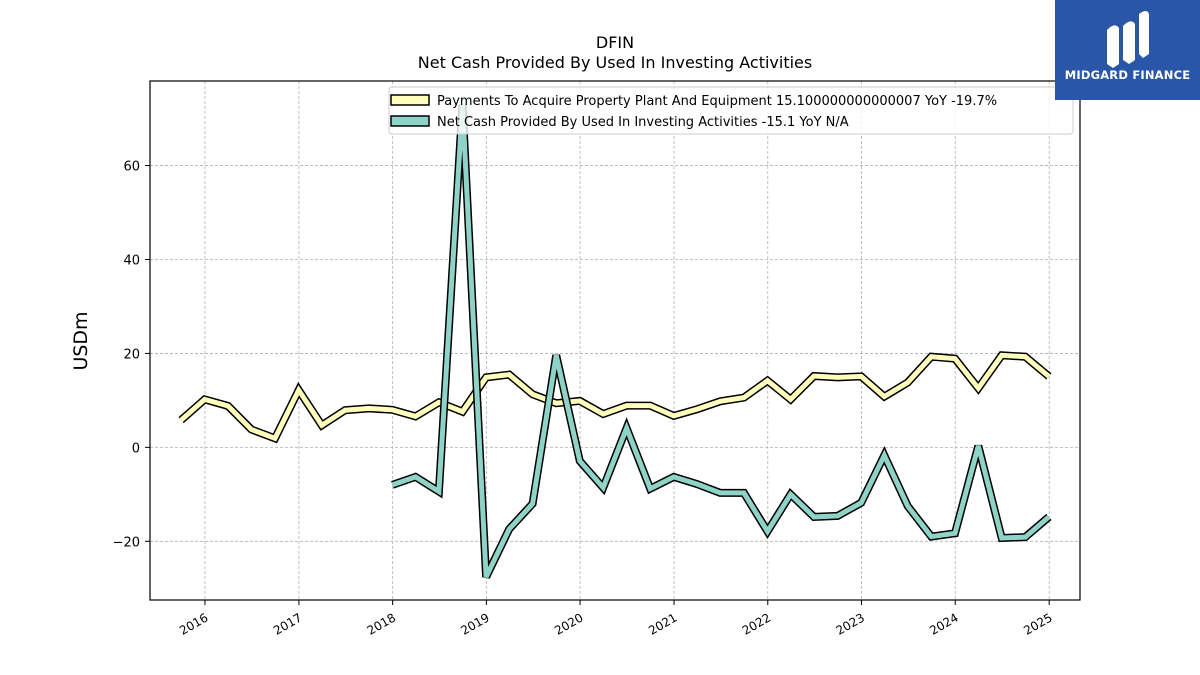  What do you see at coordinates (474, 623) in the screenshot?
I see `x-tick-label: 2019` at bounding box center [474, 623].